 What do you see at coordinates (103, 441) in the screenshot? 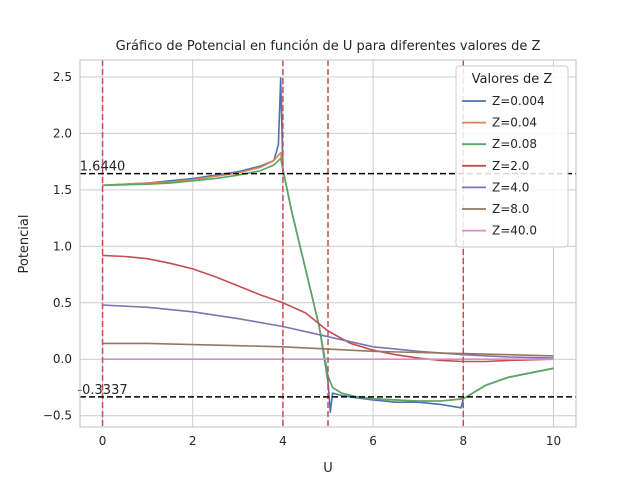
I see `x-tick-label: 0` at bounding box center [103, 441].